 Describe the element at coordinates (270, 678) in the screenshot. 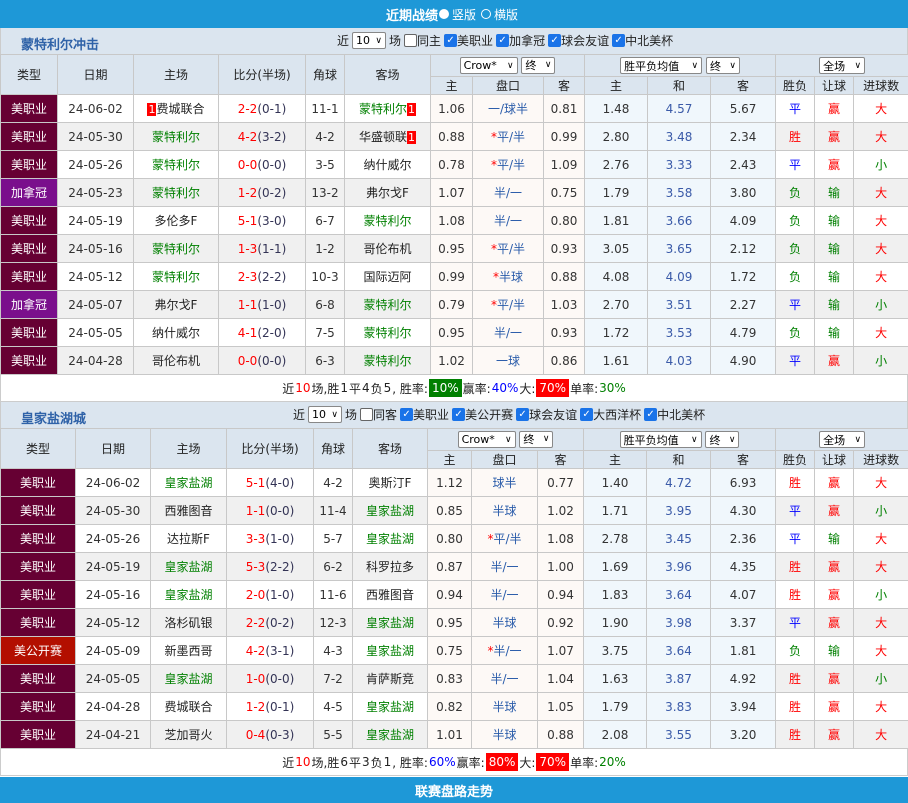

I see `score: 1-0(0-0)` at that location.